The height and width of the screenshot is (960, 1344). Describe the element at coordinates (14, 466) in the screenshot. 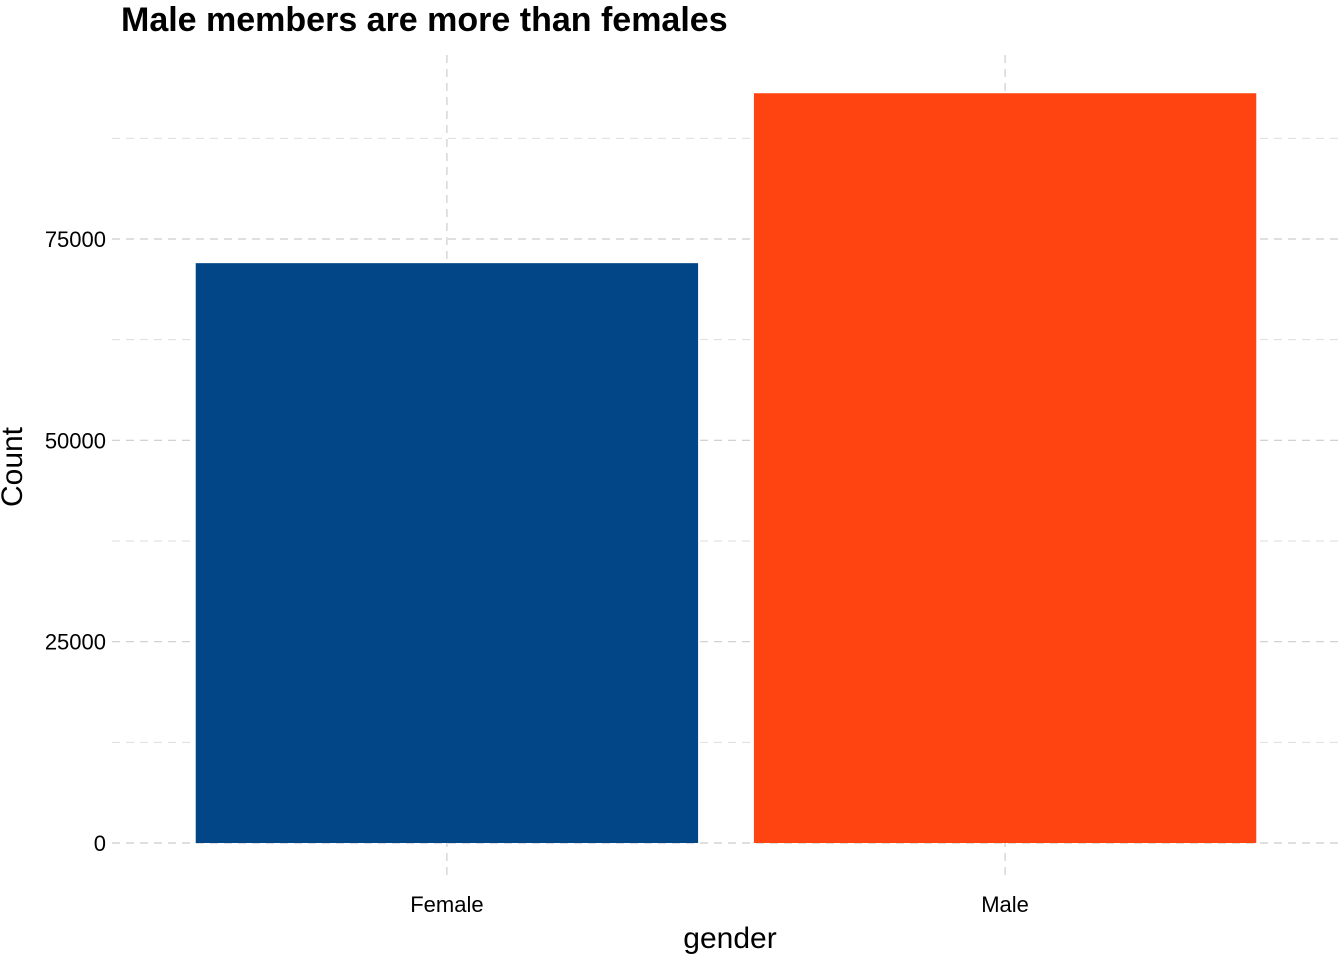

I see `y-axis-title: Count` at that location.